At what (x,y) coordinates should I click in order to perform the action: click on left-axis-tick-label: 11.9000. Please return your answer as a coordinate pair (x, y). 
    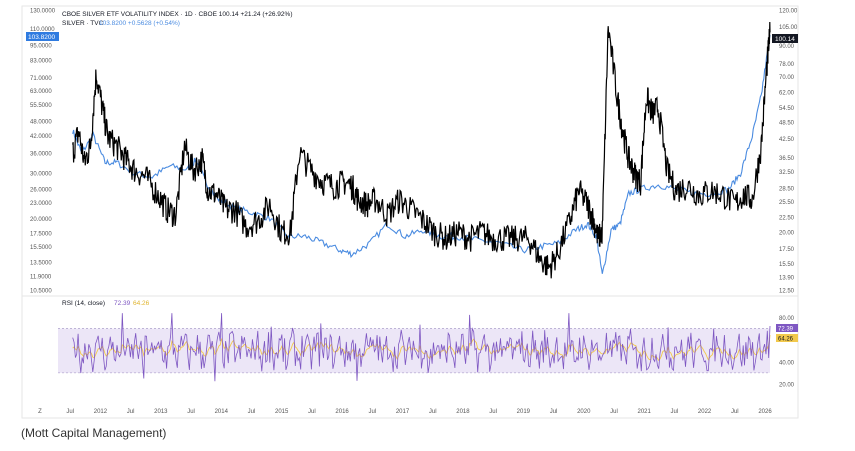
    Looking at the image, I should click on (41, 278).